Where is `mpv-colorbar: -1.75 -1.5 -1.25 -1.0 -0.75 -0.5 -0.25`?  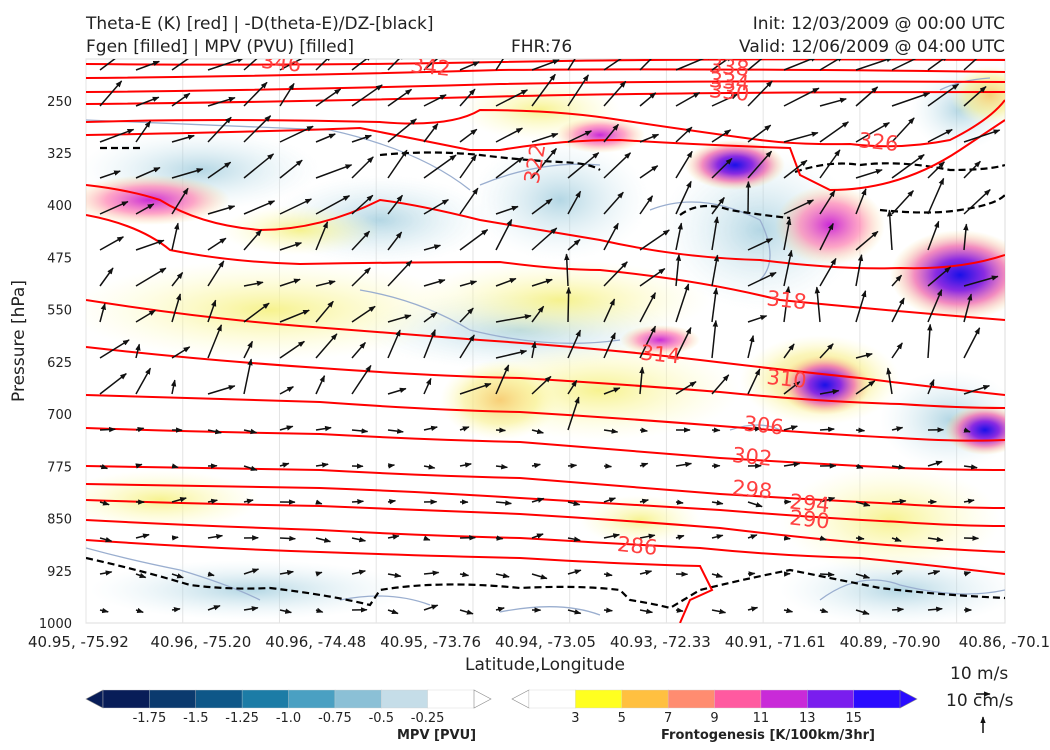 mpv-colorbar: -1.75 -1.5 -1.25 -1.0 -0.75 -0.5 -0.25 is located at coordinates (288, 707).